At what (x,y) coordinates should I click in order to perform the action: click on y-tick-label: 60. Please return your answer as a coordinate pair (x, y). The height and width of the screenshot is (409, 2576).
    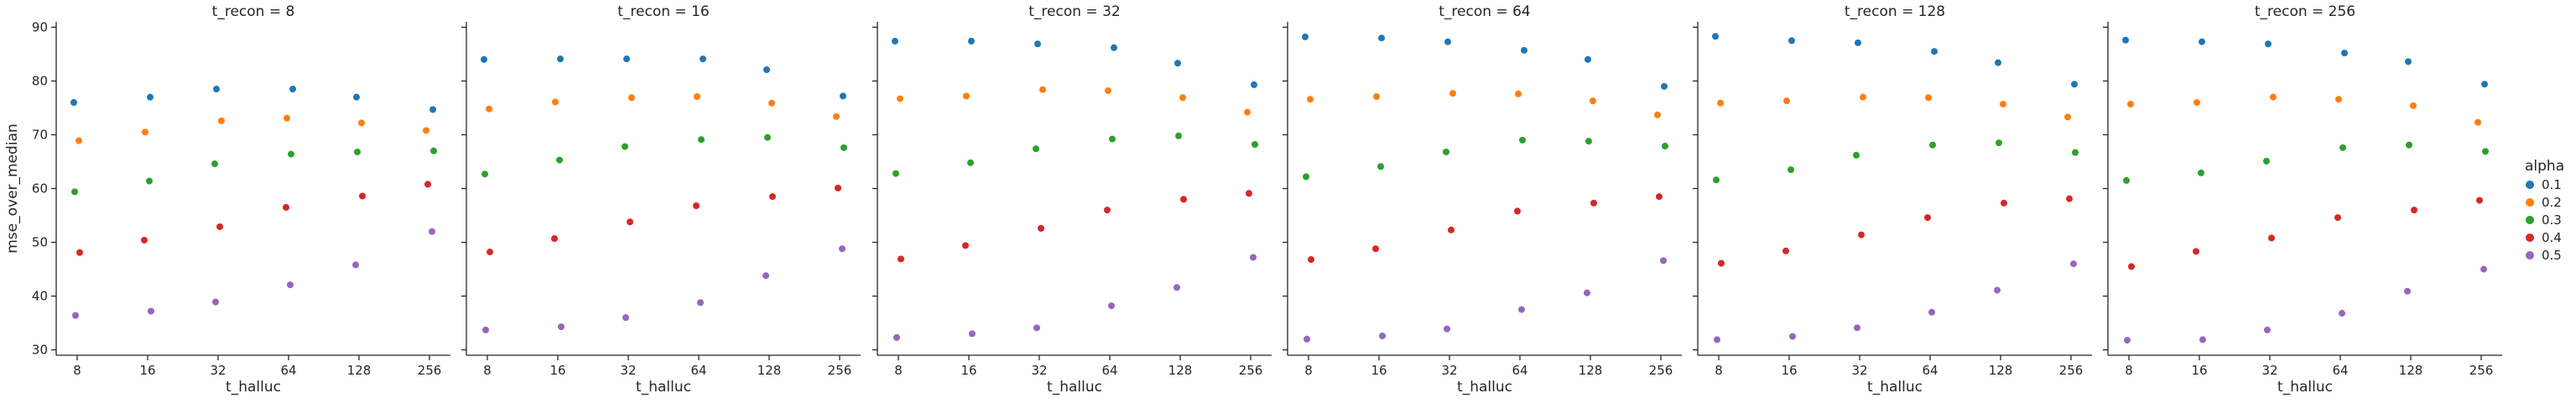
    Looking at the image, I should click on (40, 189).